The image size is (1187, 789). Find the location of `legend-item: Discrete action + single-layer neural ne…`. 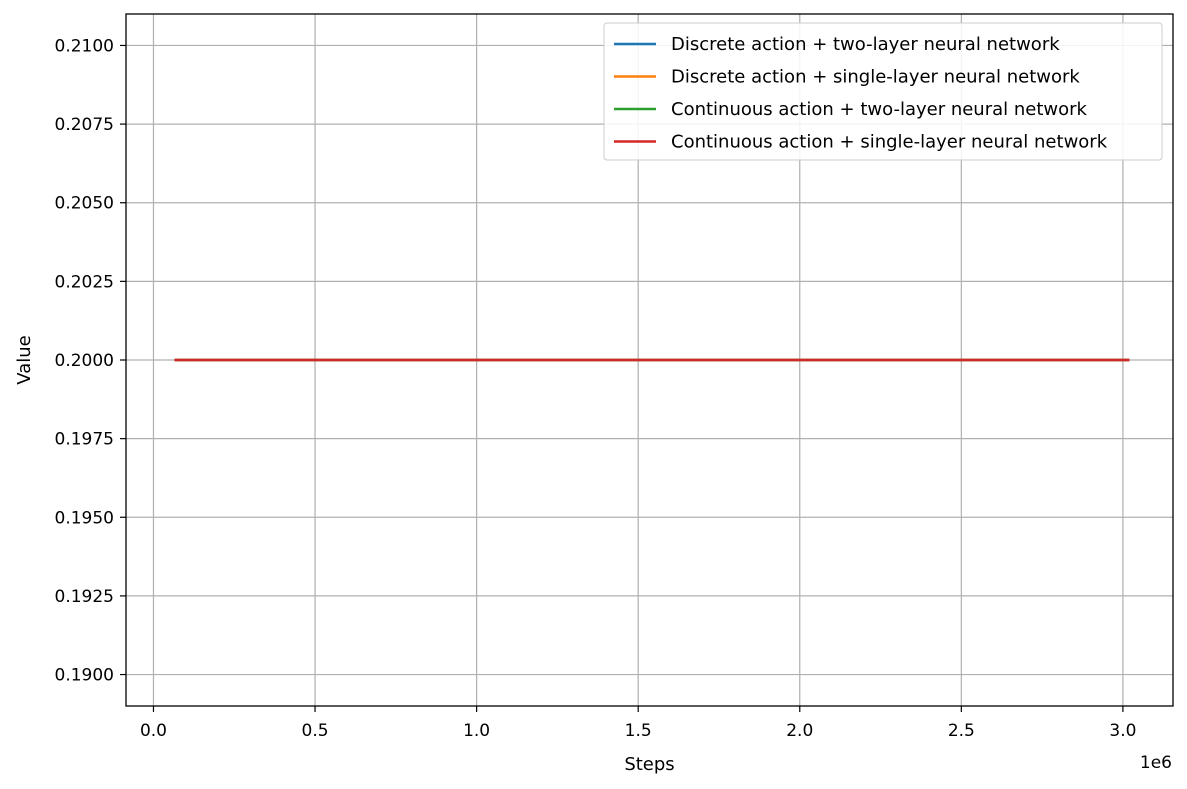

legend-item: Discrete action + single-layer neural ne… is located at coordinates (847, 77).